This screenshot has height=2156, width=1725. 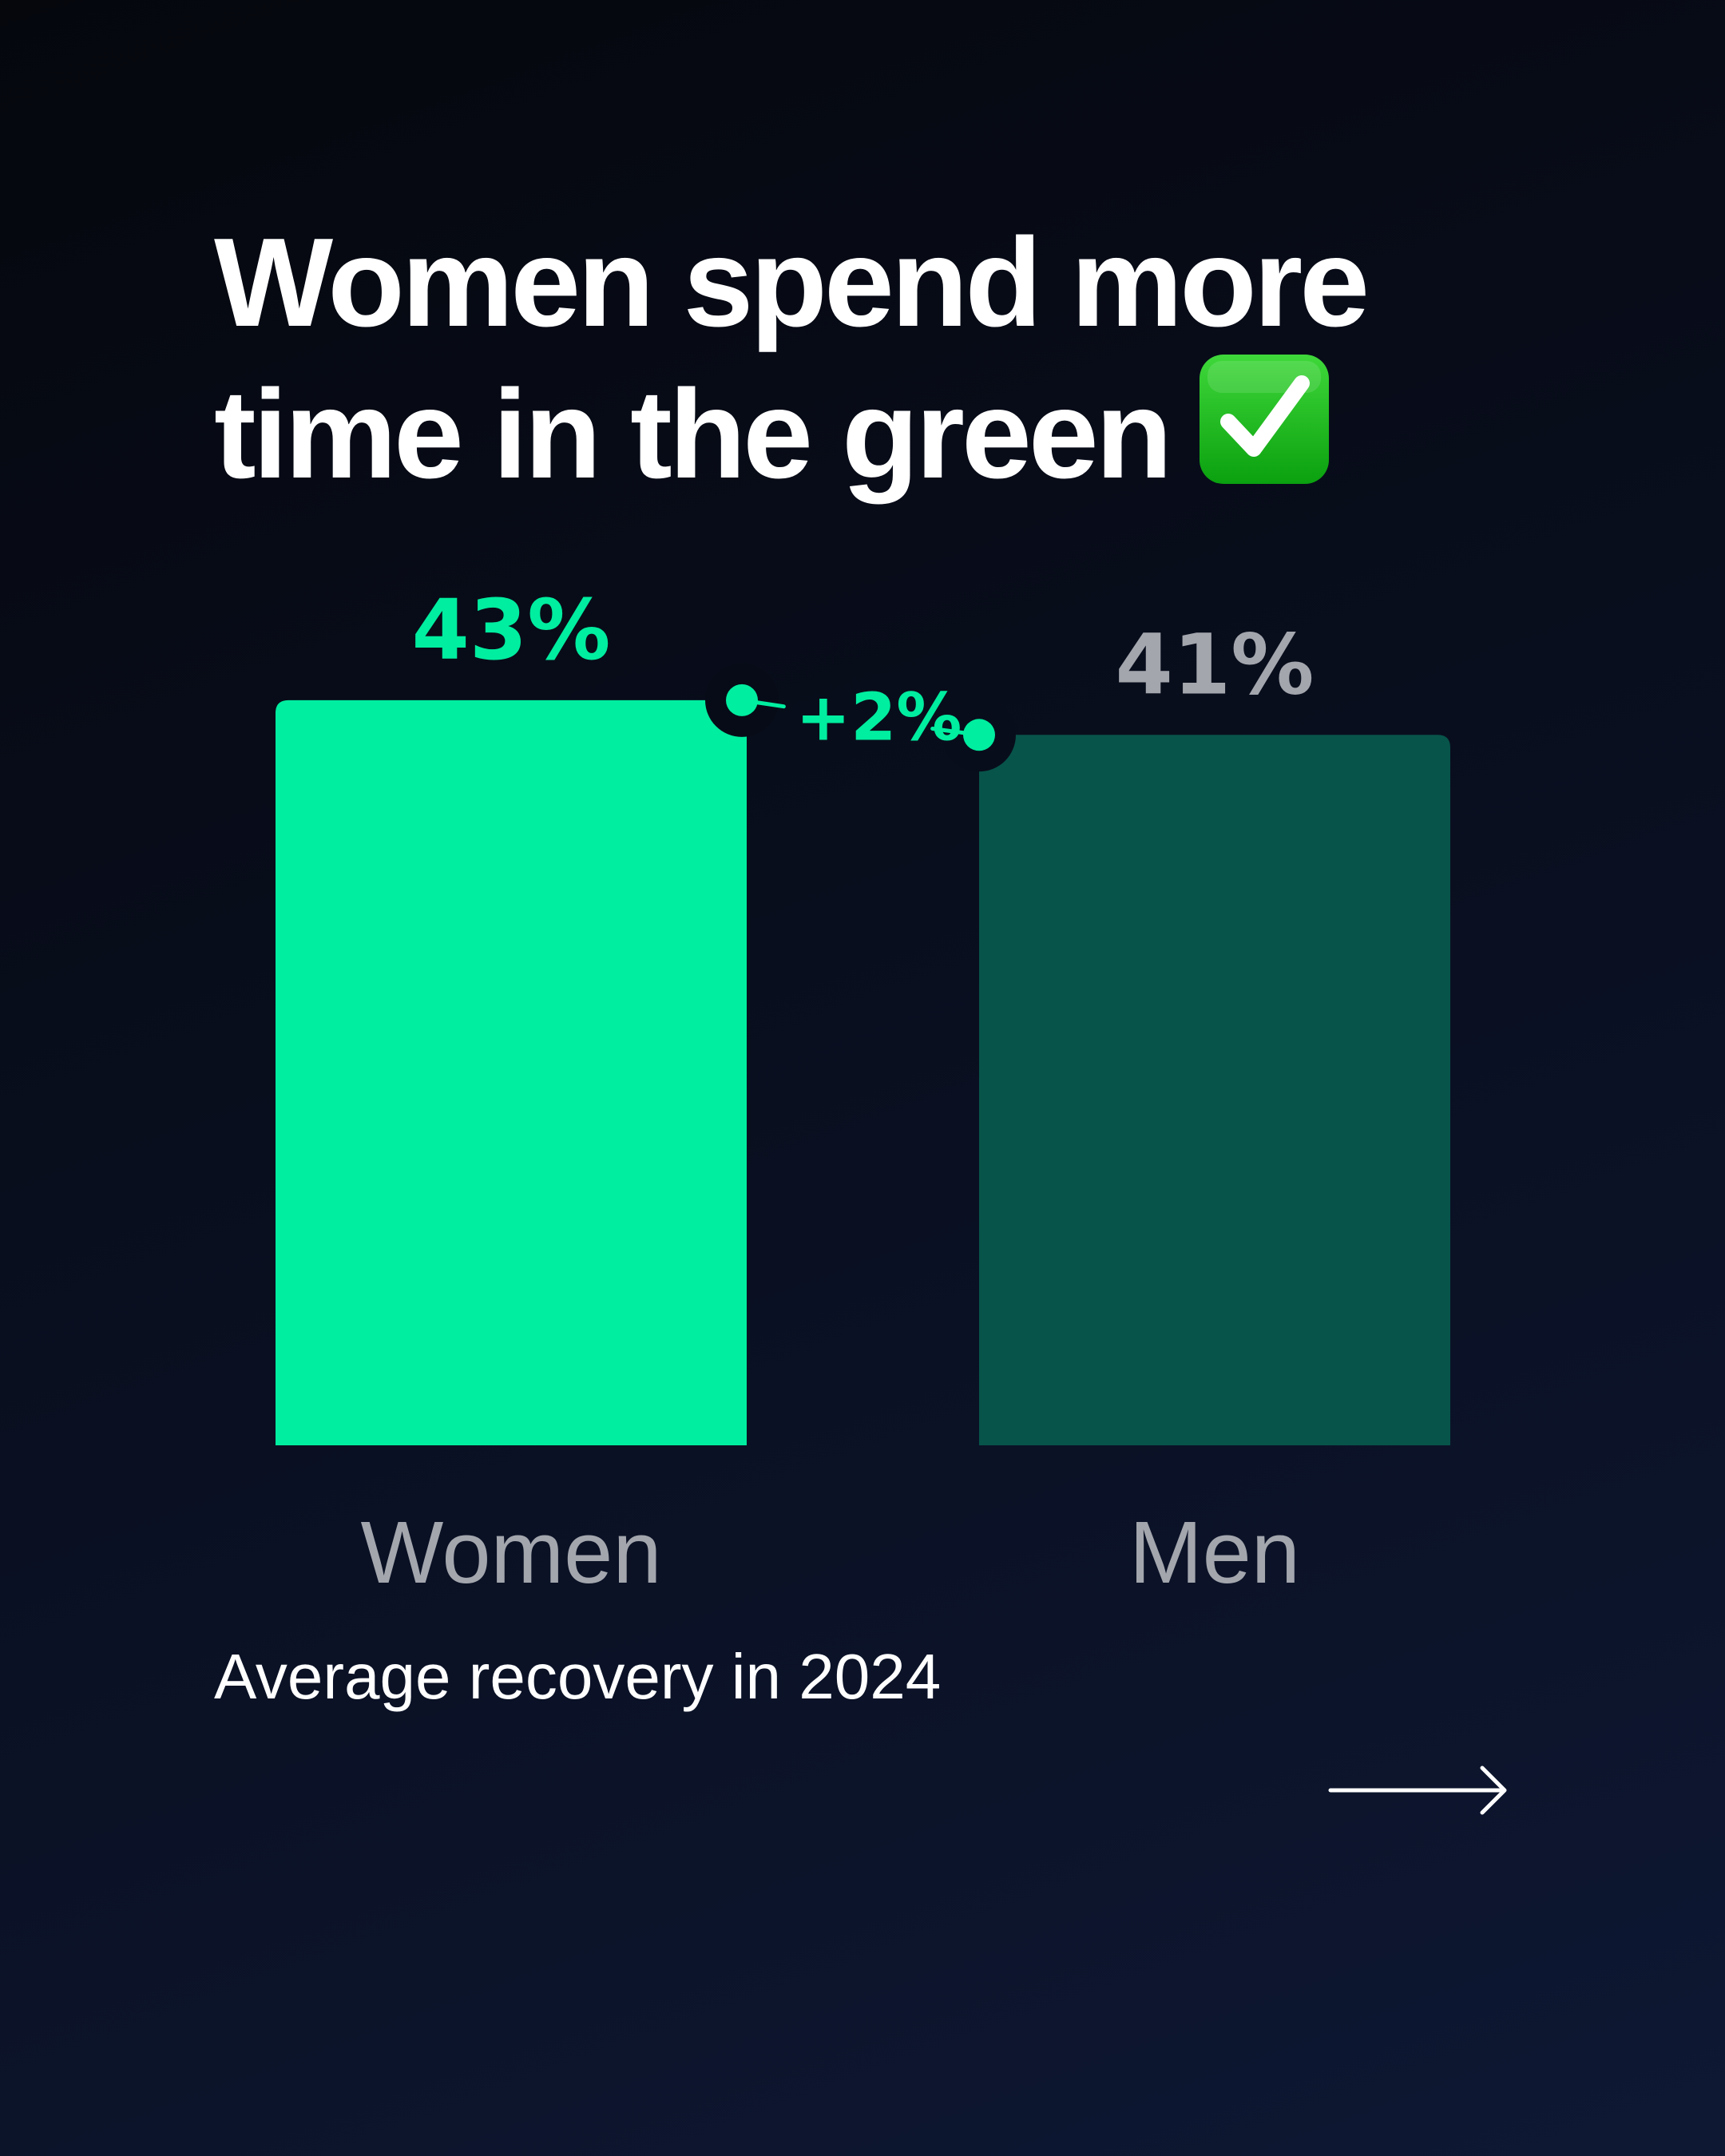 I want to click on value-label-men: 41%, so click(x=1216, y=664).